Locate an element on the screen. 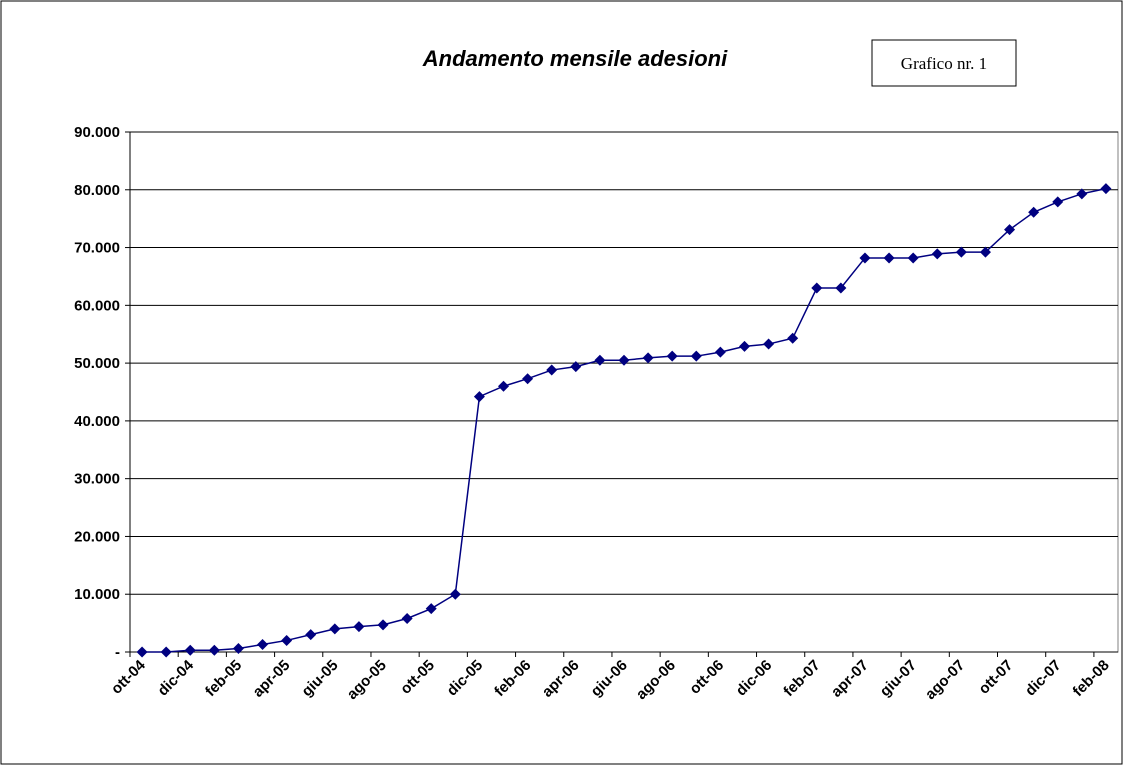  y-tick-label: 50.000 is located at coordinates (97, 363).